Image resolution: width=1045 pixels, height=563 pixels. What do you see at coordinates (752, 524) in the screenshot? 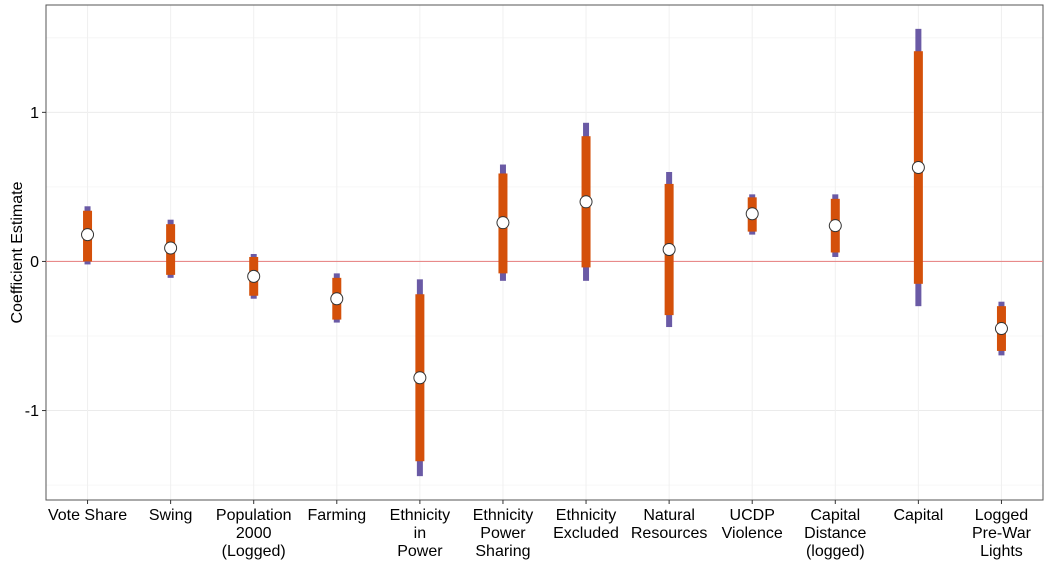
I see `x-tick-label: UCDP Violence` at bounding box center [752, 524].